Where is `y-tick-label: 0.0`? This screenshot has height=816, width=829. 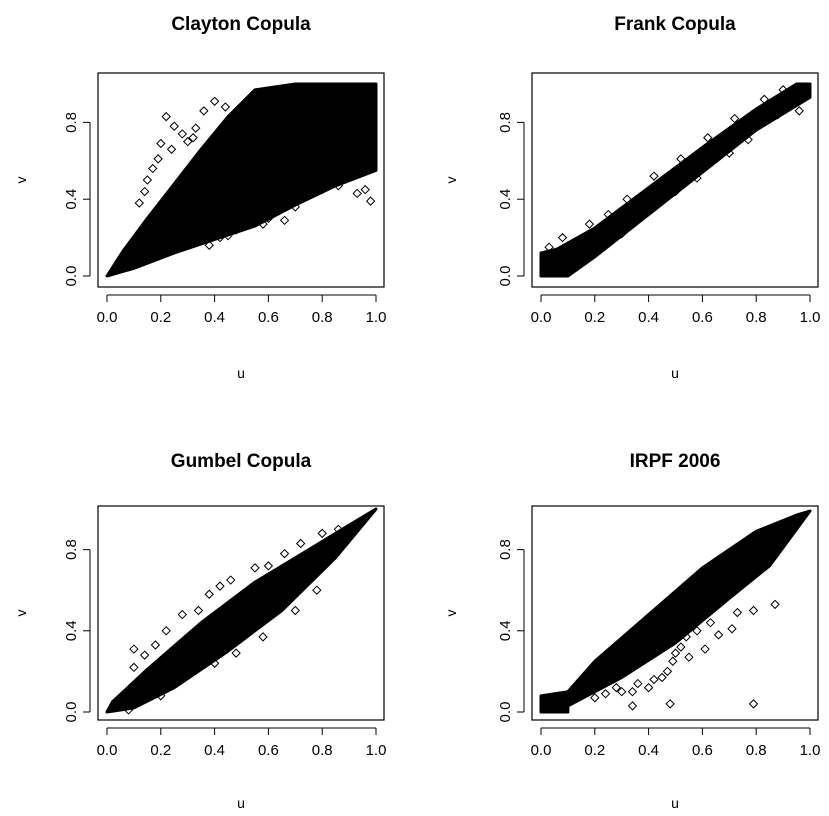
y-tick-label: 0.0 is located at coordinates (505, 712).